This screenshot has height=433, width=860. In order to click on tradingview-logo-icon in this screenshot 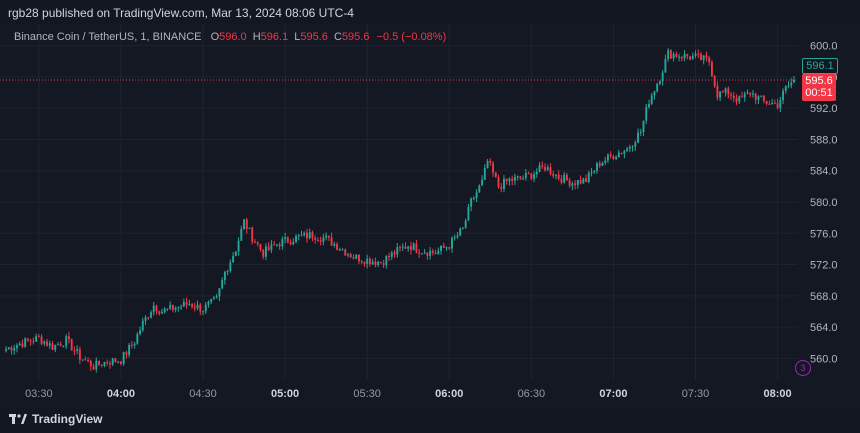, I will do `click(18, 419)`.